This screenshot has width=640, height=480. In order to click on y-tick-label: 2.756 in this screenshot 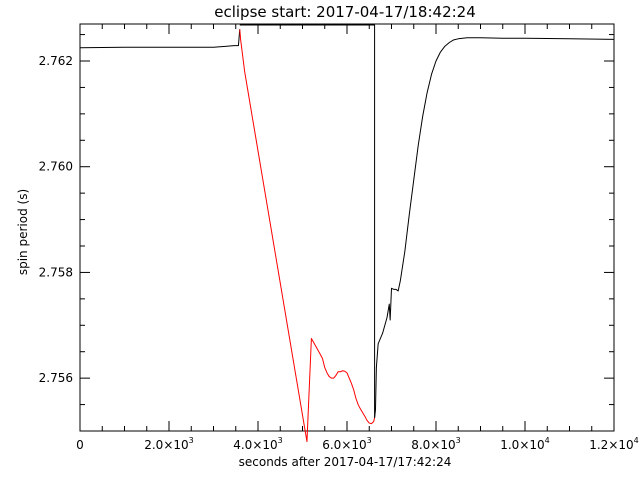, I will do `click(56, 378)`.